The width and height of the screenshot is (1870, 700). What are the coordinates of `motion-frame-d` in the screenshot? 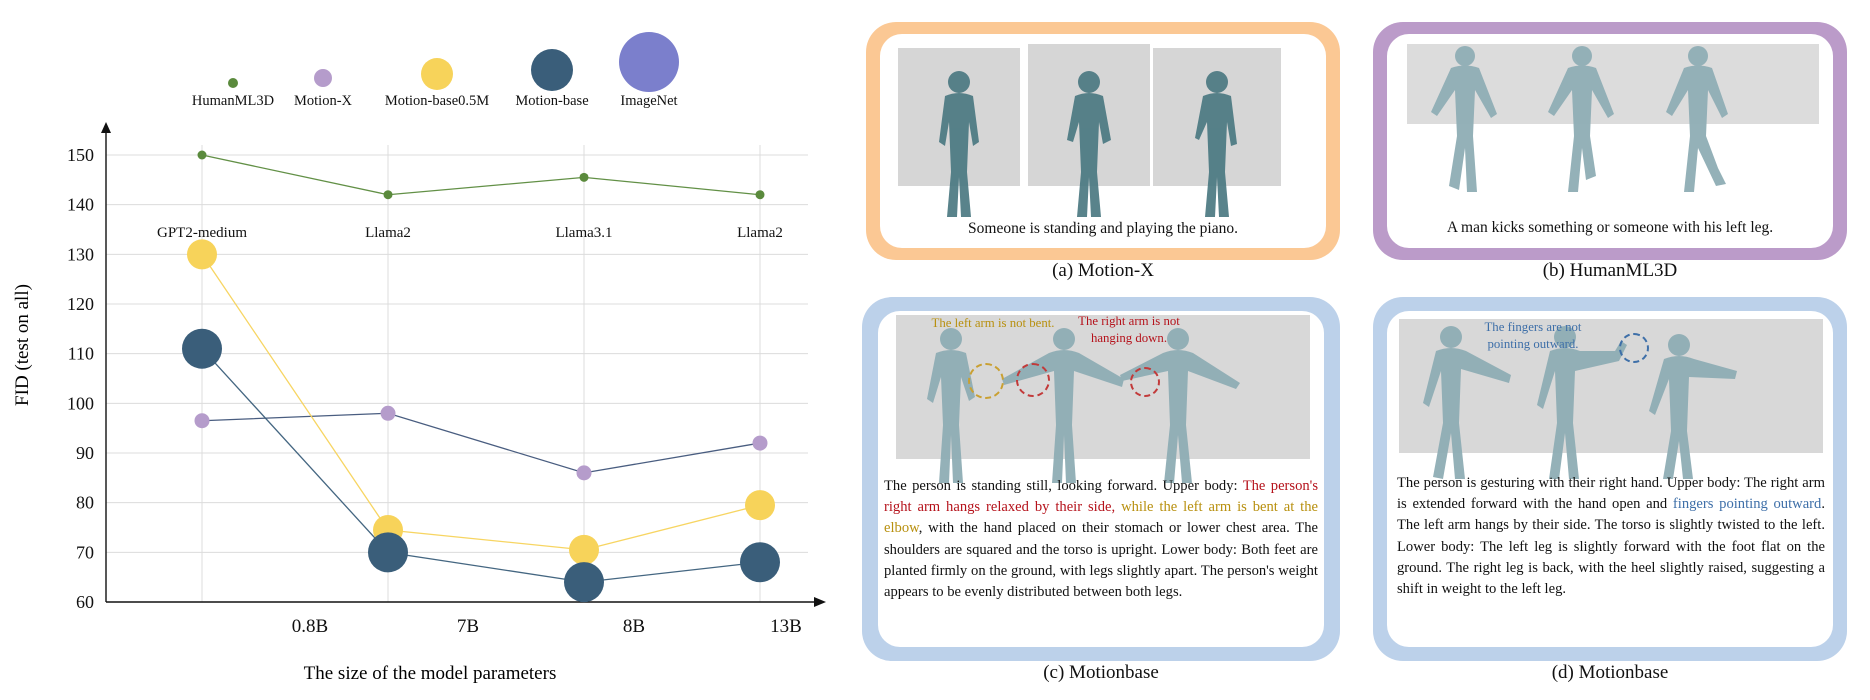 It's located at (1611, 386).